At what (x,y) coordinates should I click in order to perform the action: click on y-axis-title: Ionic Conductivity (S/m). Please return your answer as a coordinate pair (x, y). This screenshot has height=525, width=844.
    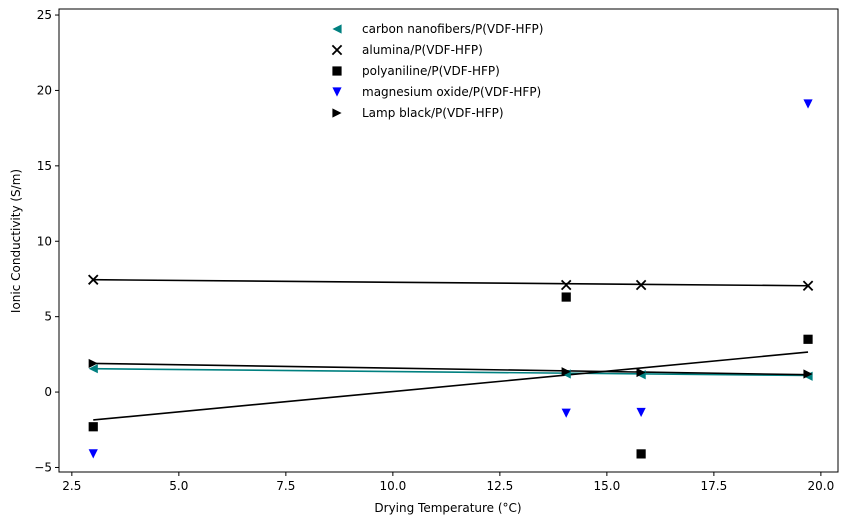
    Looking at the image, I should click on (16, 241).